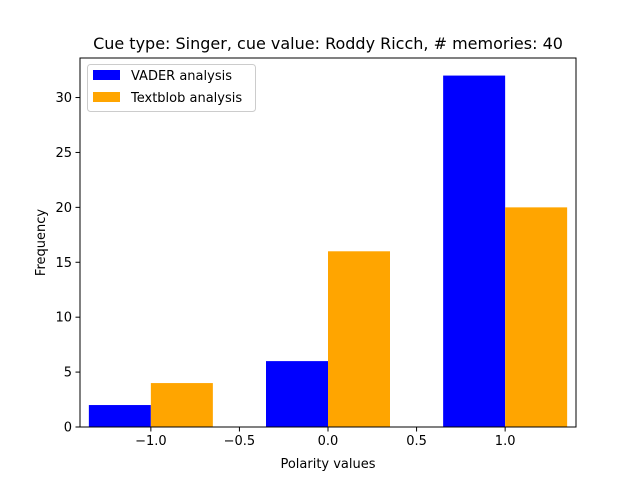 The height and width of the screenshot is (480, 640). Describe the element at coordinates (63, 153) in the screenshot. I see `y-tick-label: 25` at that location.